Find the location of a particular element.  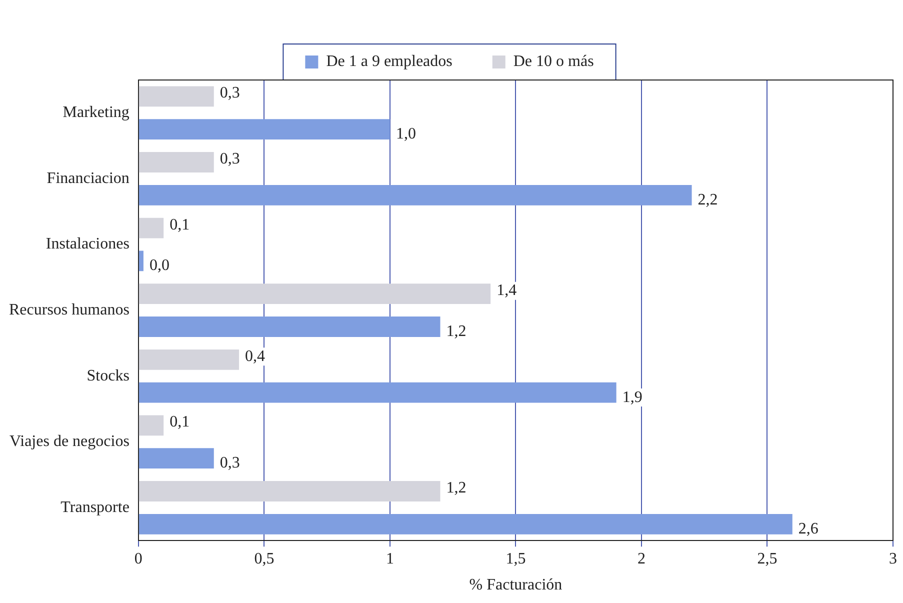

y-tick-label: Transporte is located at coordinates (95, 507).